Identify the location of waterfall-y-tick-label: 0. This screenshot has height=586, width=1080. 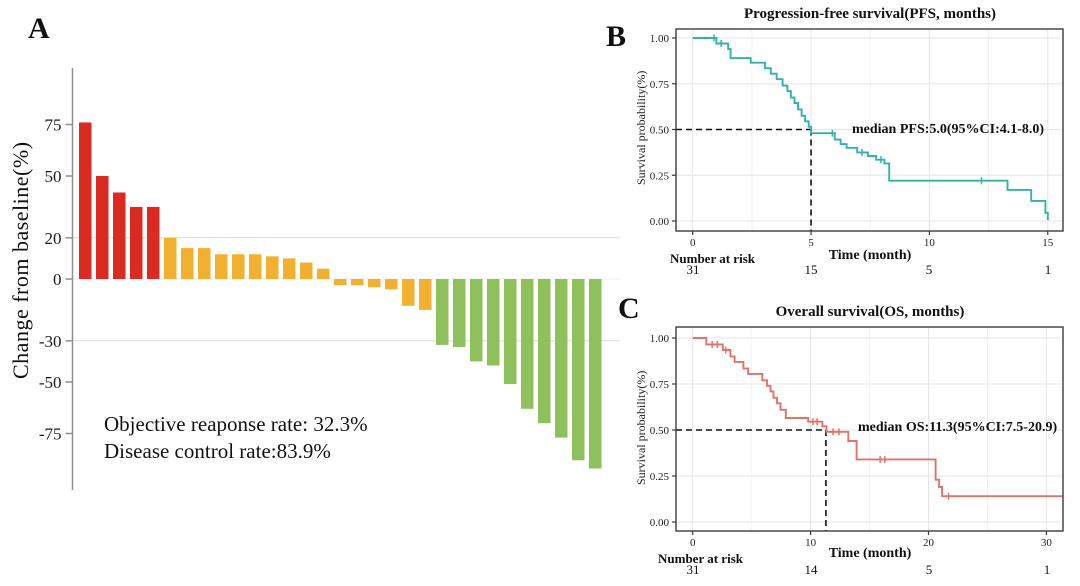
(57, 279).